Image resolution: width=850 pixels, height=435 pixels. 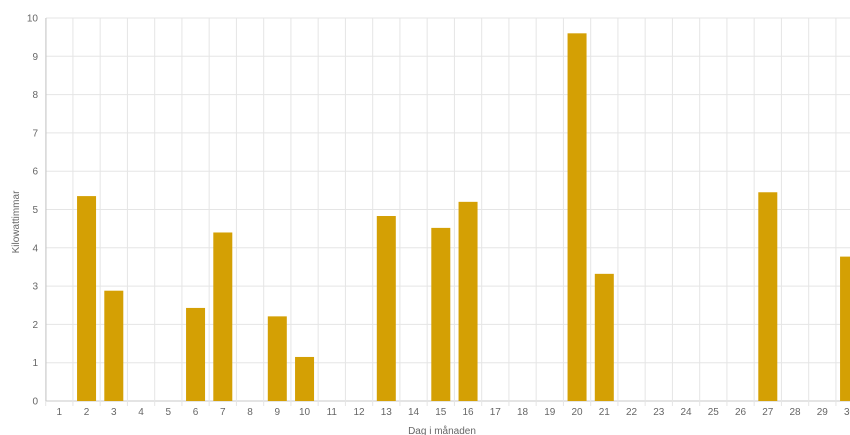 I want to click on x-tick-label: 27, so click(x=768, y=412).